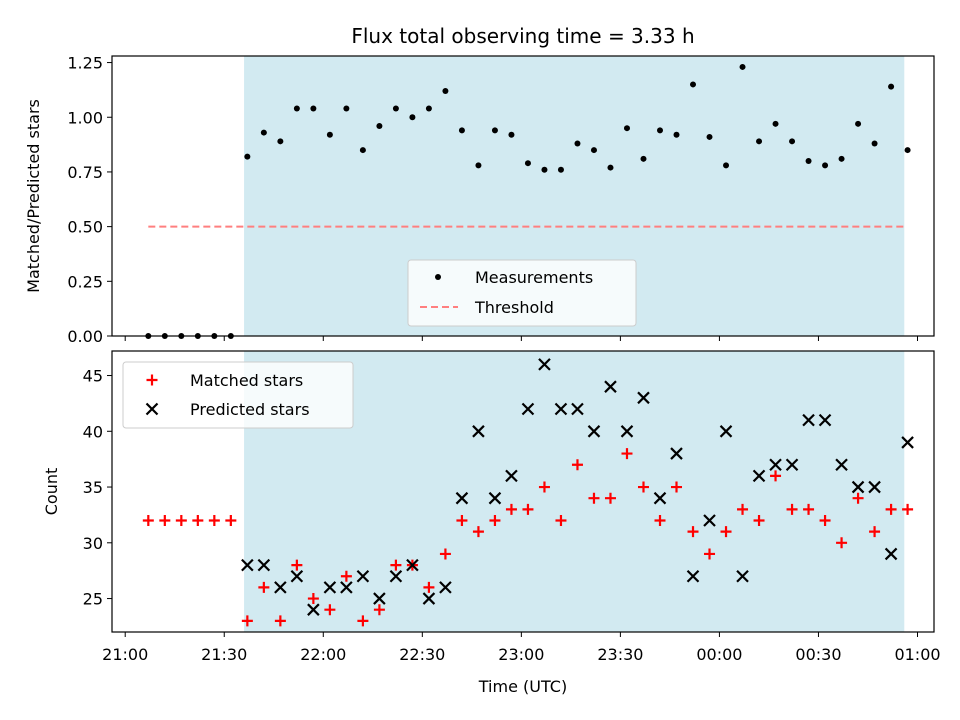 This screenshot has width=960, height=720. I want to click on top-y-tick-label: 0.75, so click(85, 172).